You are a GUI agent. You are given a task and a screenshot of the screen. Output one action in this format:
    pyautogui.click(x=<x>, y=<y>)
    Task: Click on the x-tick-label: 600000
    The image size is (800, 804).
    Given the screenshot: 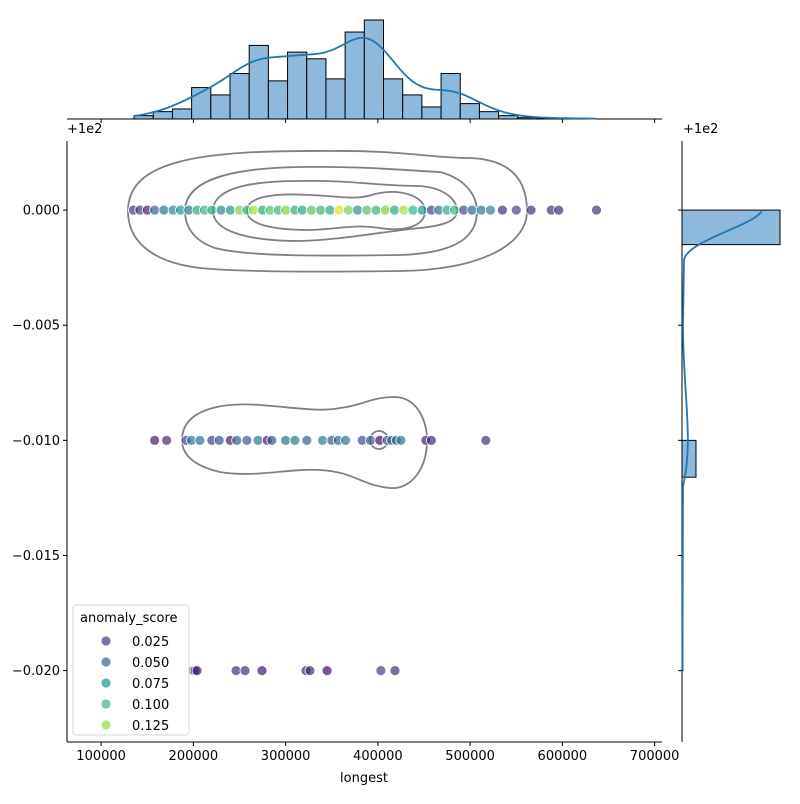 What is the action you would take?
    pyautogui.click(x=563, y=756)
    